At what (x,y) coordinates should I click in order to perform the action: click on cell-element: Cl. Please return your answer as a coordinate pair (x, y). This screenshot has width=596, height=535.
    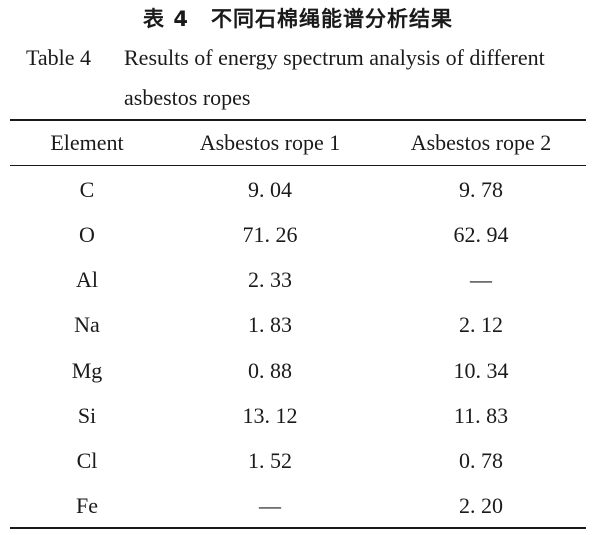
    Looking at the image, I should click on (87, 461).